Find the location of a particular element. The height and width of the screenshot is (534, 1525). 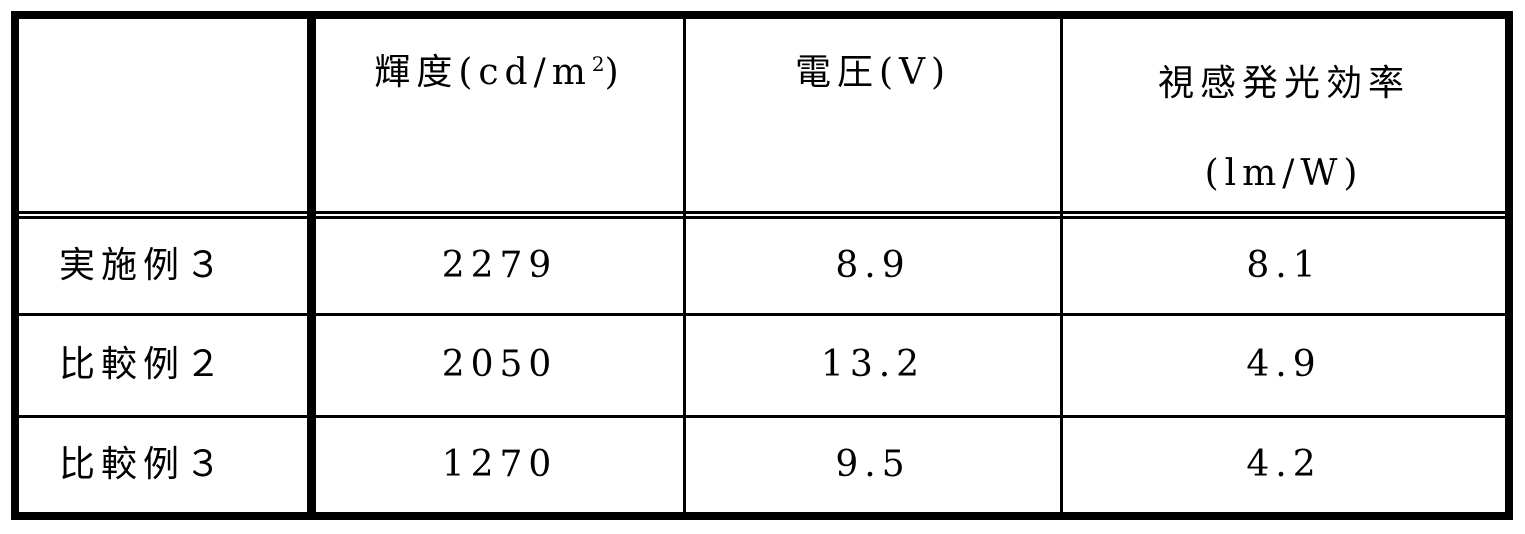

header-efficacy-line1: 視感発光効率 is located at coordinates (1284, 84).